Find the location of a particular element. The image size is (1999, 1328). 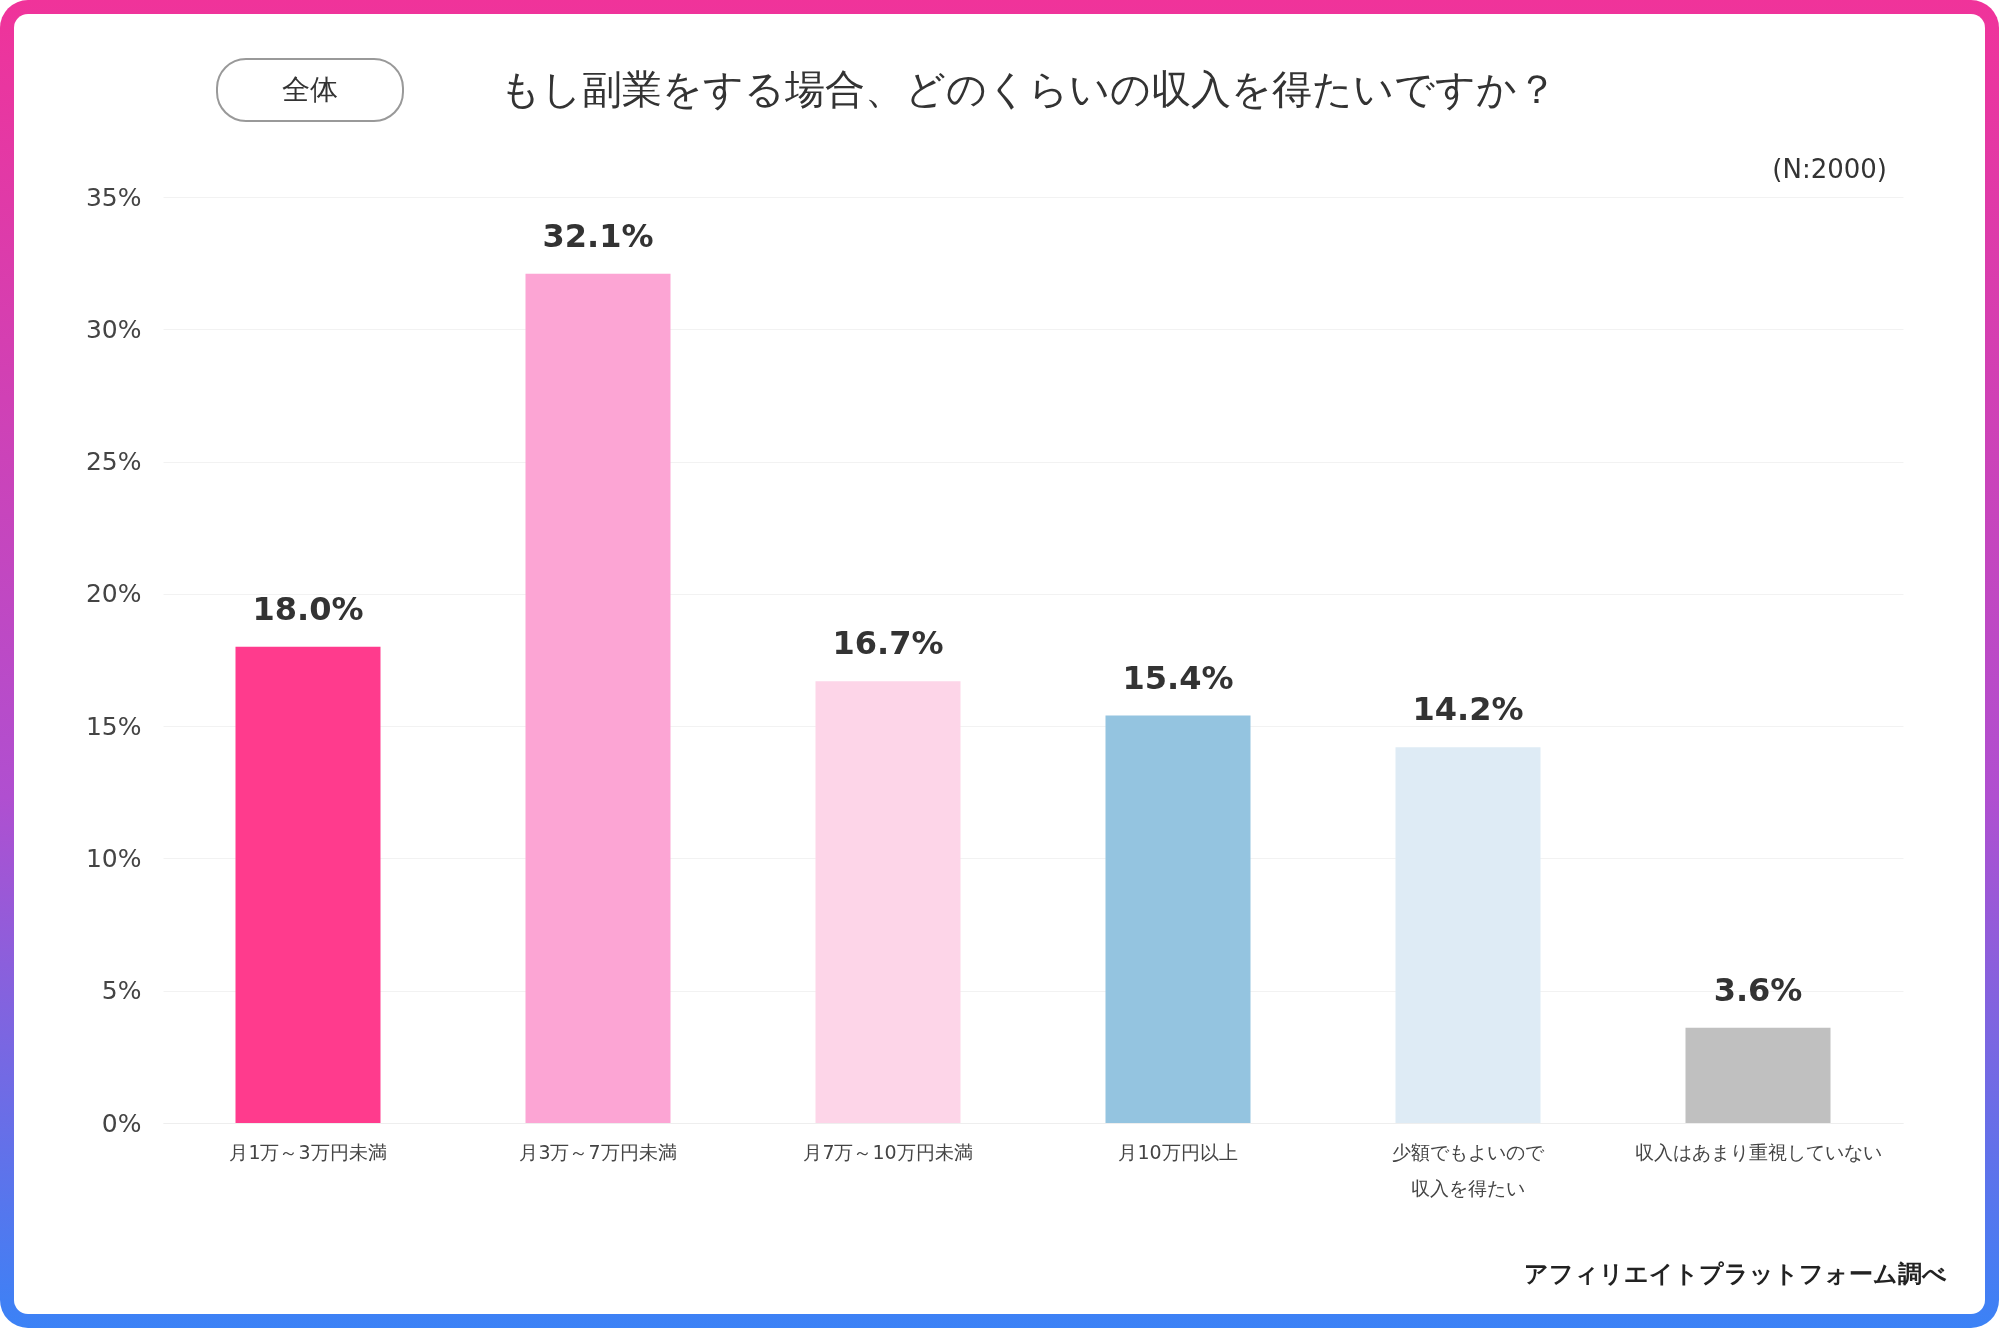

chart-title: もし副業をする場合、どのくらいの収入を得たいですか？ is located at coordinates (1028, 89).